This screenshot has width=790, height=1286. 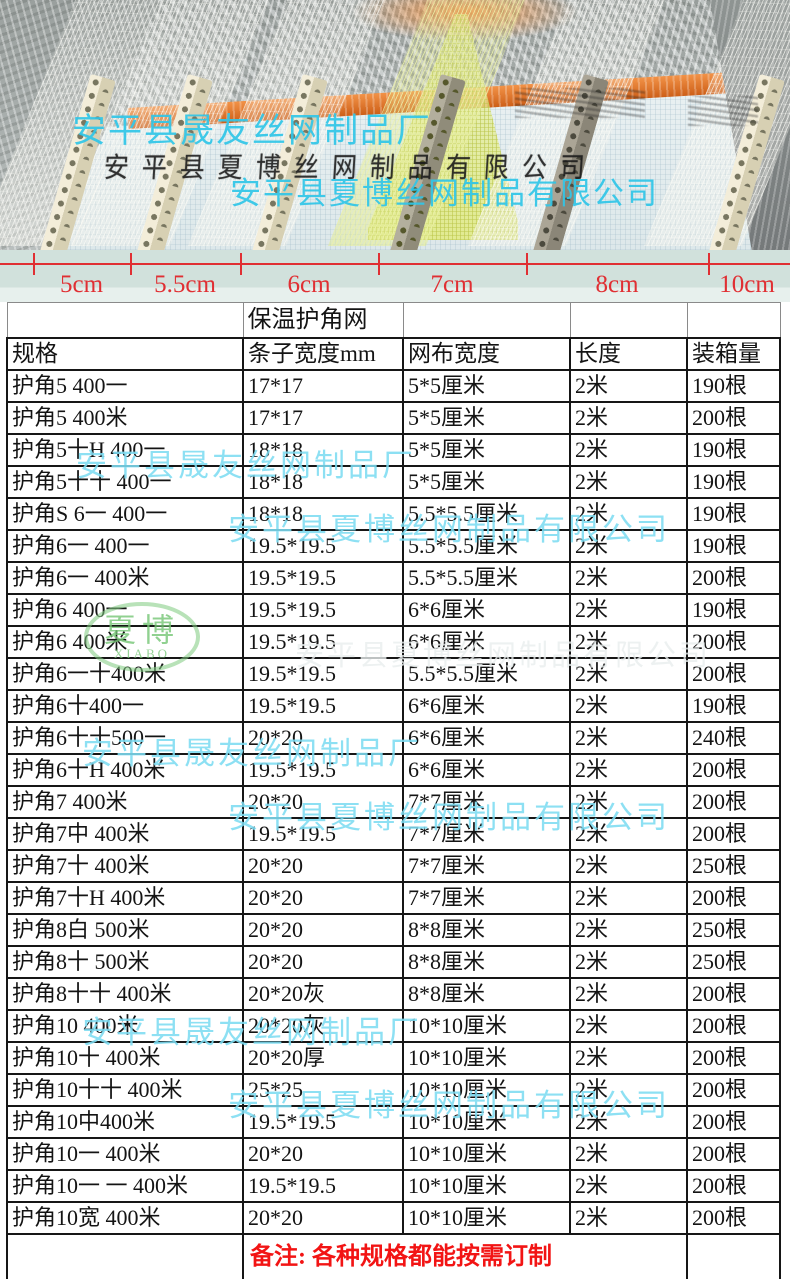 What do you see at coordinates (733, 930) in the screenshot?
I see `table-cell: 250根` at bounding box center [733, 930].